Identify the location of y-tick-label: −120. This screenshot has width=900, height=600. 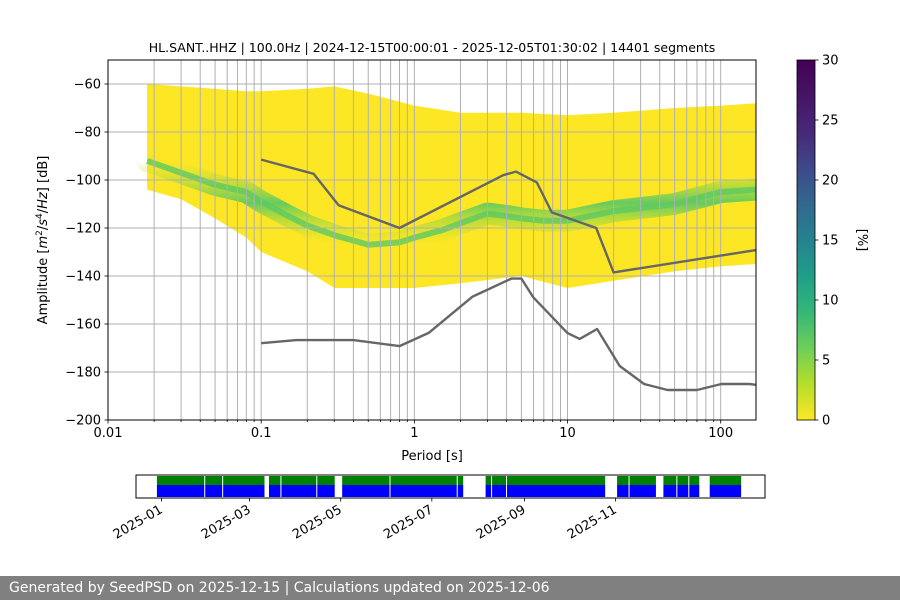
(83, 229).